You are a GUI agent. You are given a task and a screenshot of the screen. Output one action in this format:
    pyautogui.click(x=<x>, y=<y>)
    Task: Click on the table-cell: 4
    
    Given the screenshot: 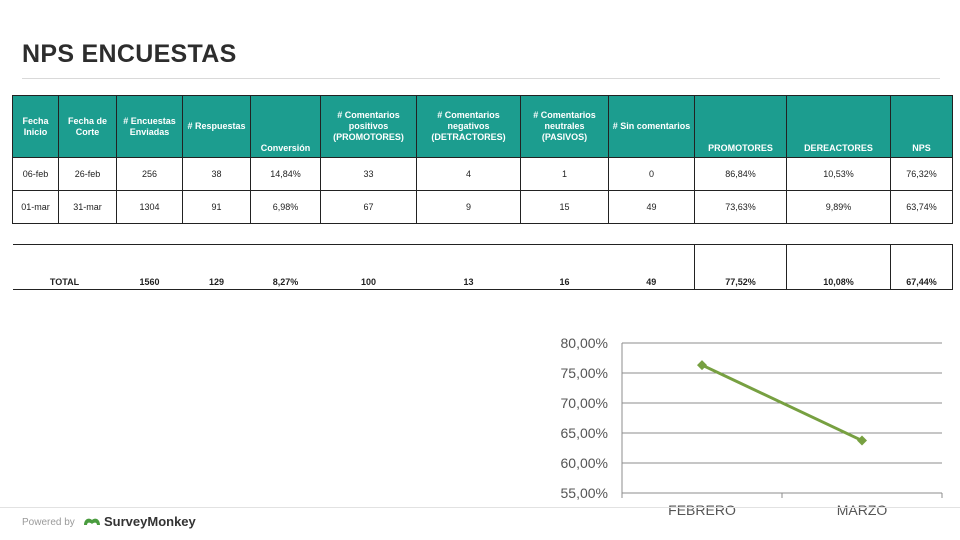 What is the action you would take?
    pyautogui.click(x=468, y=174)
    